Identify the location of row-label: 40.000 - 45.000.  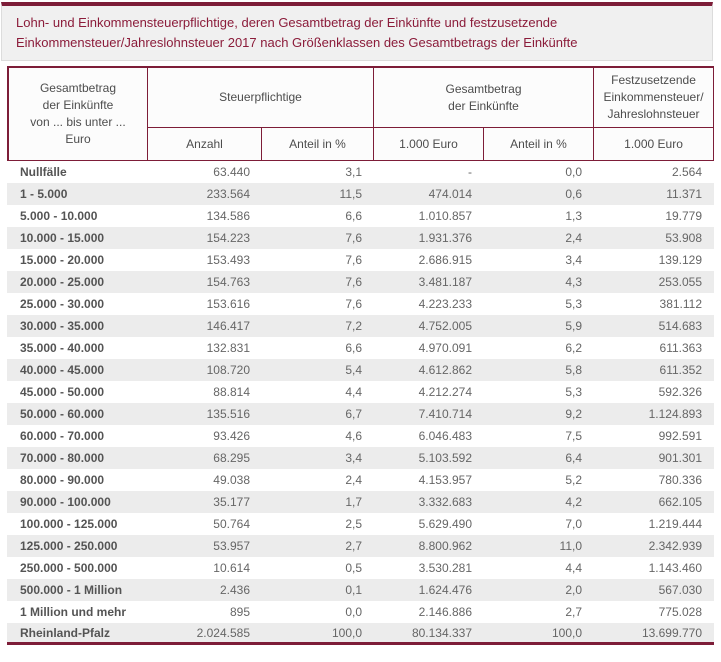
(77, 370).